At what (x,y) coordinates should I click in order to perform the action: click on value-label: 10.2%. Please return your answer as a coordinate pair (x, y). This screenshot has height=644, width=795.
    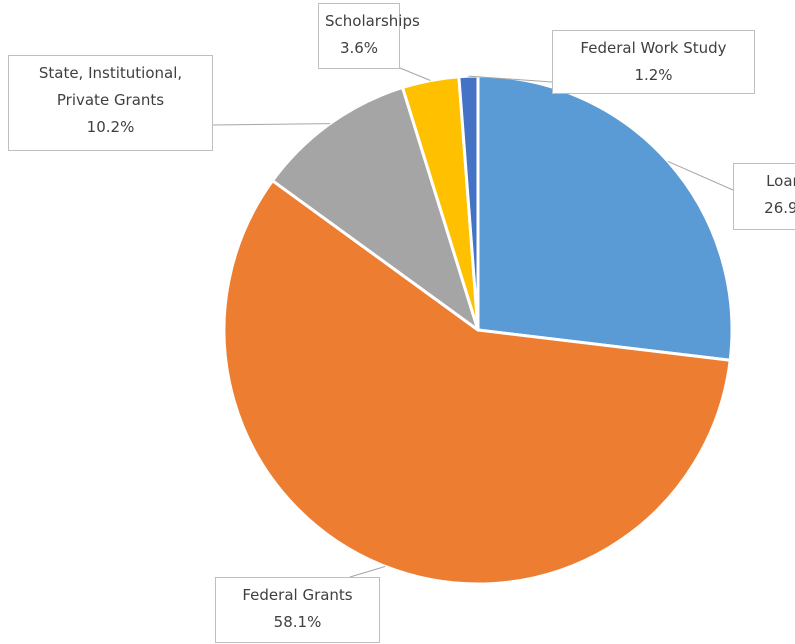
    Looking at the image, I should click on (110, 127).